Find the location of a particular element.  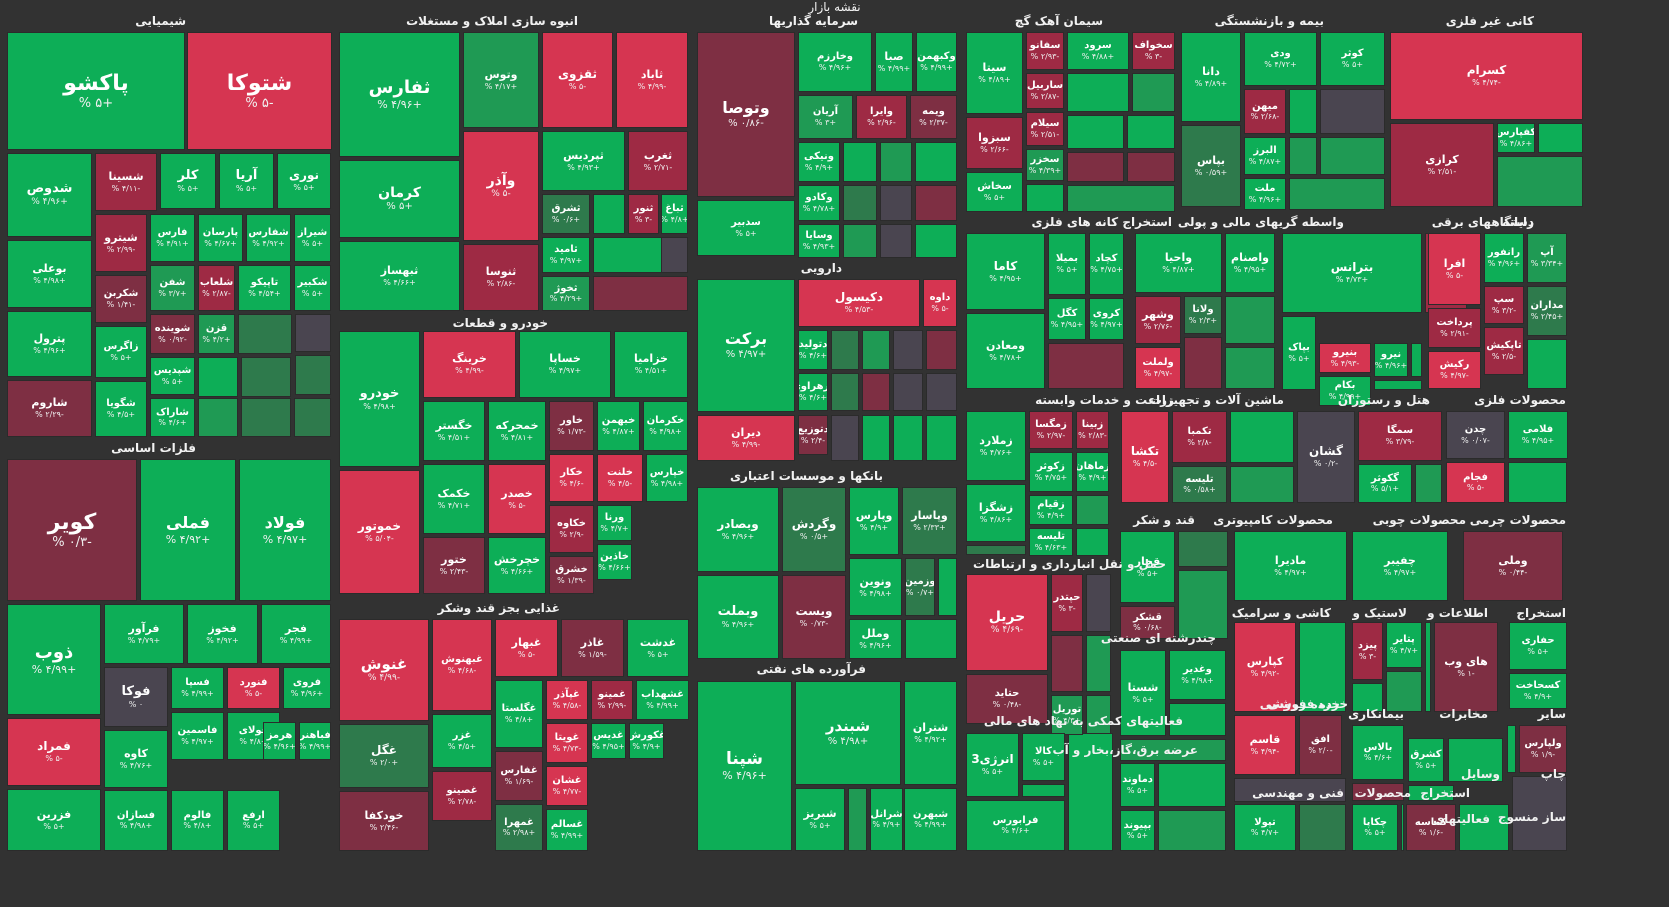

treemap-tile: ثنور -۳ % is located at coordinates (643, 214).